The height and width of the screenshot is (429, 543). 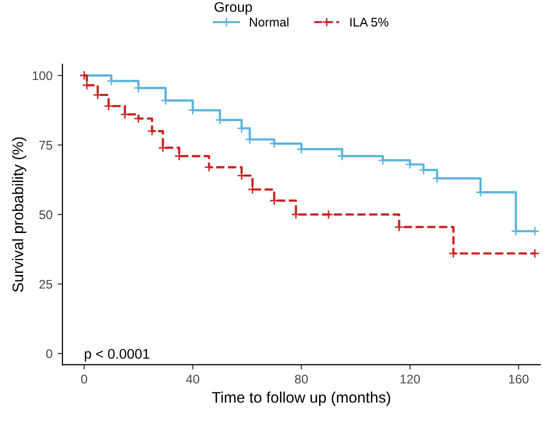 I want to click on annotation: p < 0.0001, so click(x=117, y=355).